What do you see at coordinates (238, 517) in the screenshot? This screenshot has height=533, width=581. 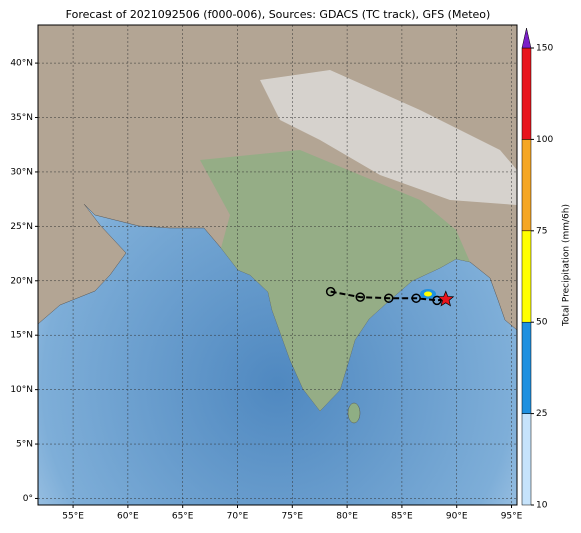 I see `x-tick-label: 70°E` at bounding box center [238, 517].